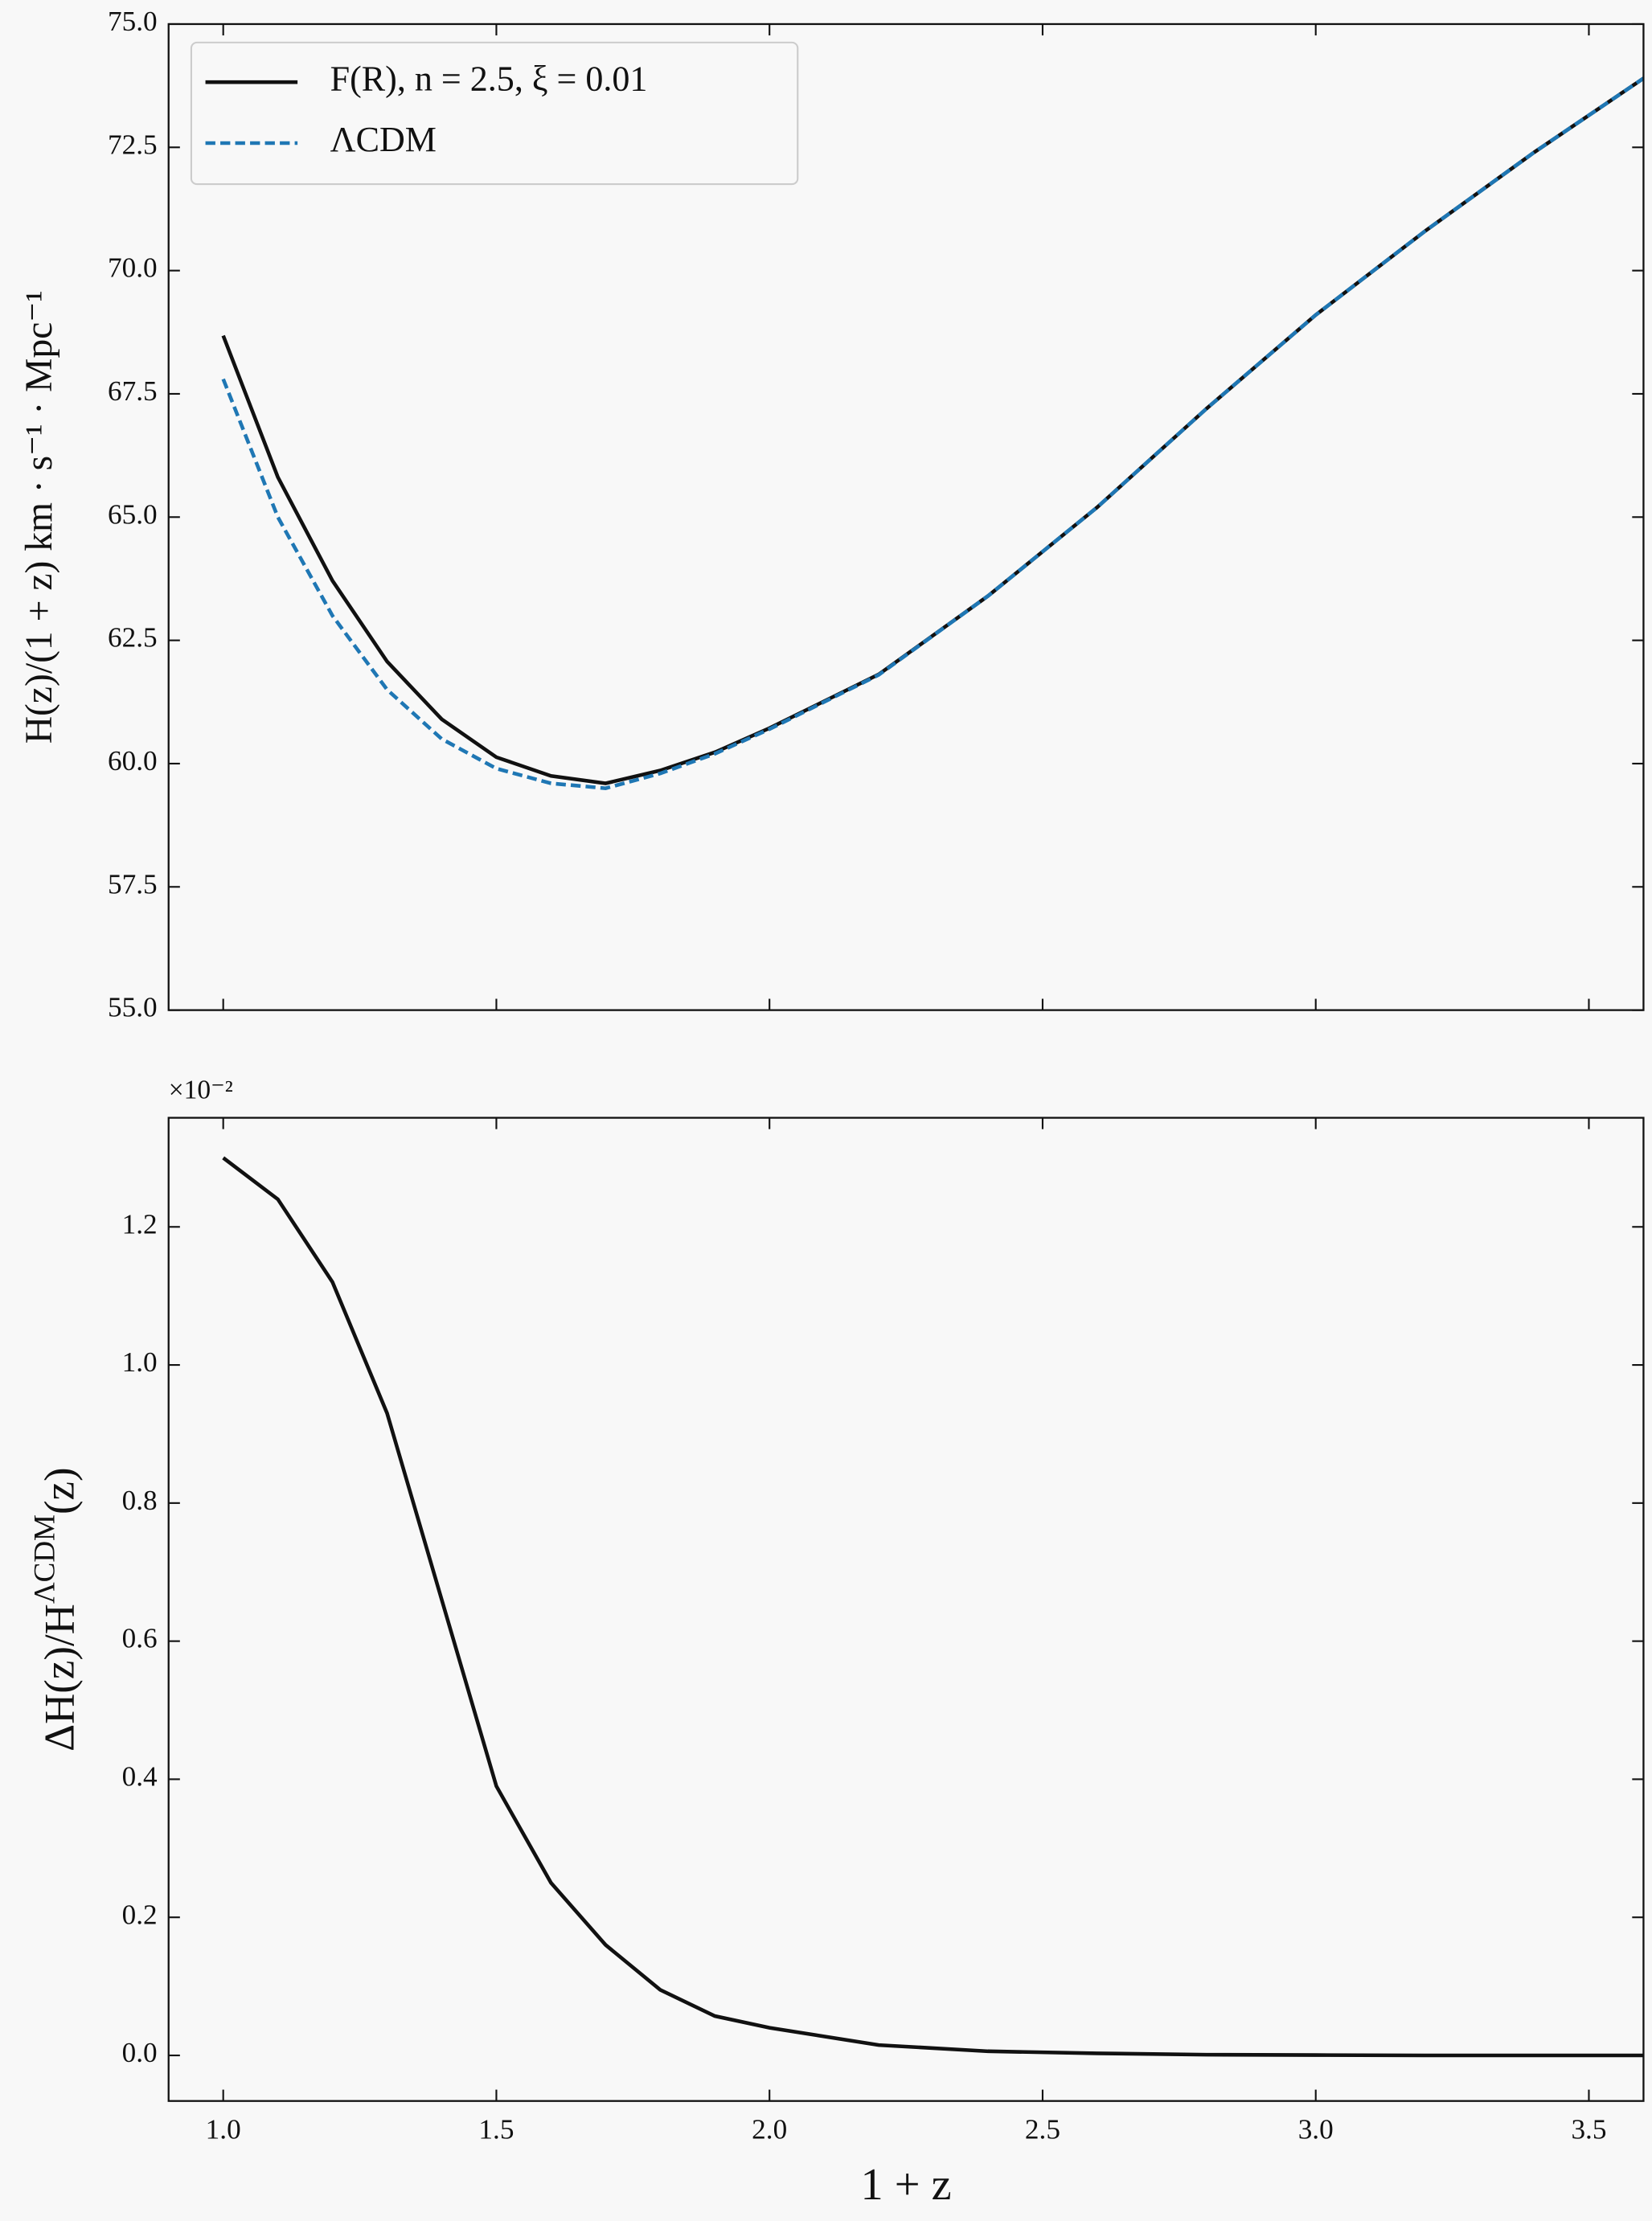 The image size is (1652, 2221). Describe the element at coordinates (201, 1091) in the screenshot. I see `offset-text: ×10⁻²` at that location.